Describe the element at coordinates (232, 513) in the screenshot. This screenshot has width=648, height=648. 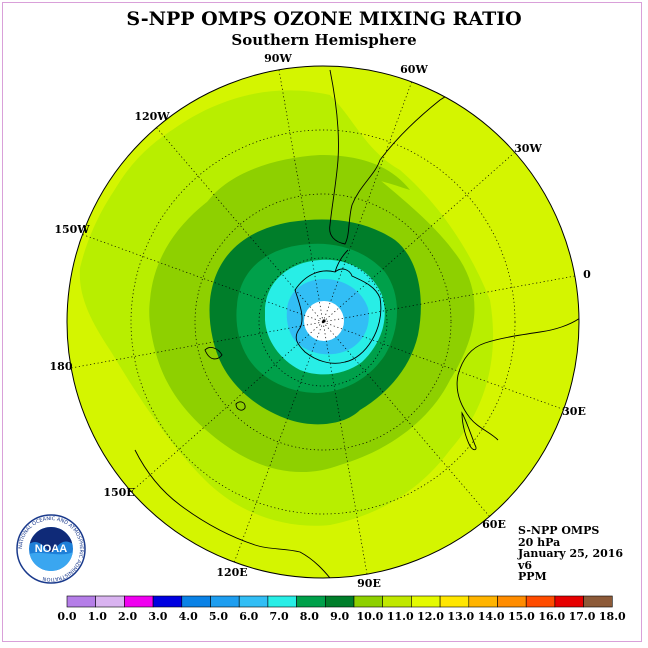
I see `coastline-australia` at that location.